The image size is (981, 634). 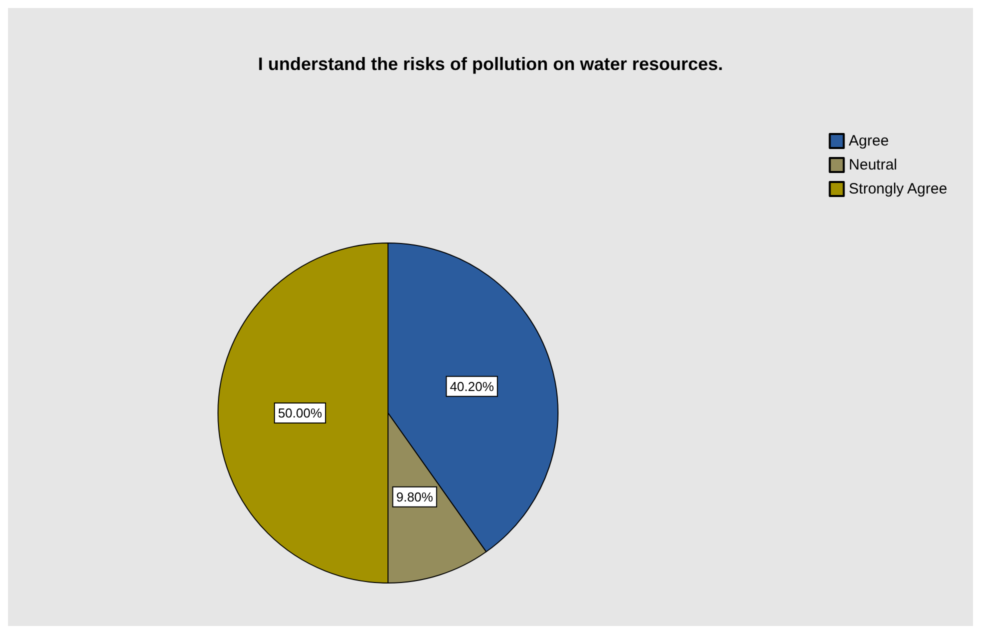 What do you see at coordinates (491, 64) in the screenshot?
I see `chart-title: I understand the risks of pollution on water resources.` at bounding box center [491, 64].